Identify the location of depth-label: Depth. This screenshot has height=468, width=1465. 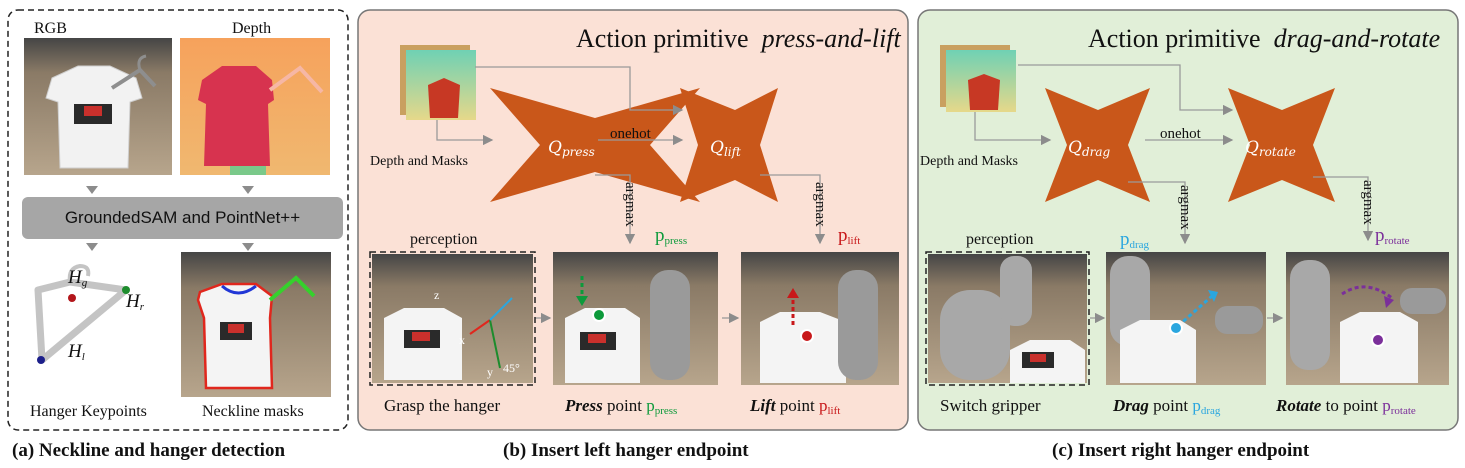
(252, 28).